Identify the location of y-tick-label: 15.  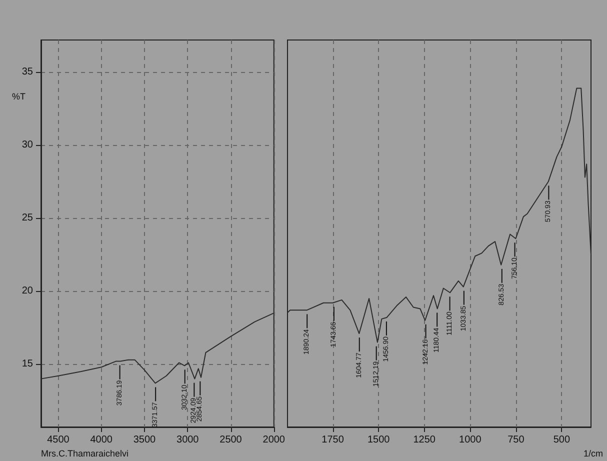
(28, 364).